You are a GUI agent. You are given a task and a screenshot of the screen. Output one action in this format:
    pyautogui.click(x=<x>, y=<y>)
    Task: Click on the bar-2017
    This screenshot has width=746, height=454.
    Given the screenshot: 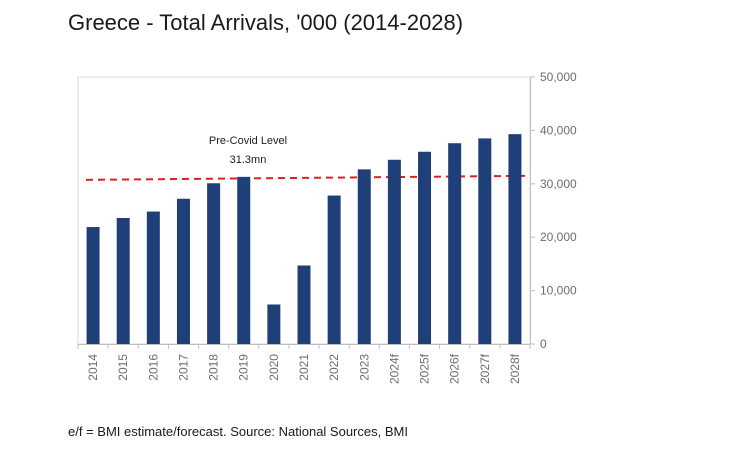 What is the action you would take?
    pyautogui.click(x=183, y=271)
    